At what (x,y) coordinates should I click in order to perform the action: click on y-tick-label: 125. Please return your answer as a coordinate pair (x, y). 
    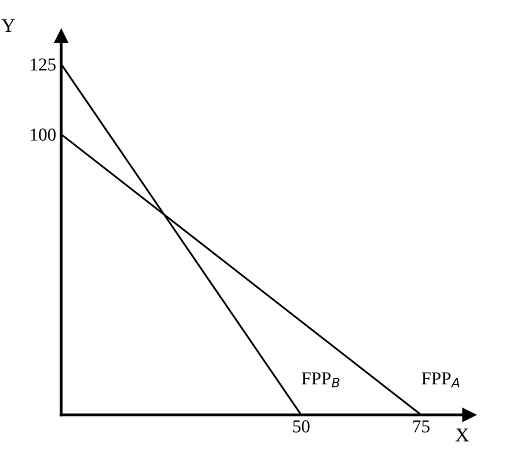
    Looking at the image, I should click on (43, 64).